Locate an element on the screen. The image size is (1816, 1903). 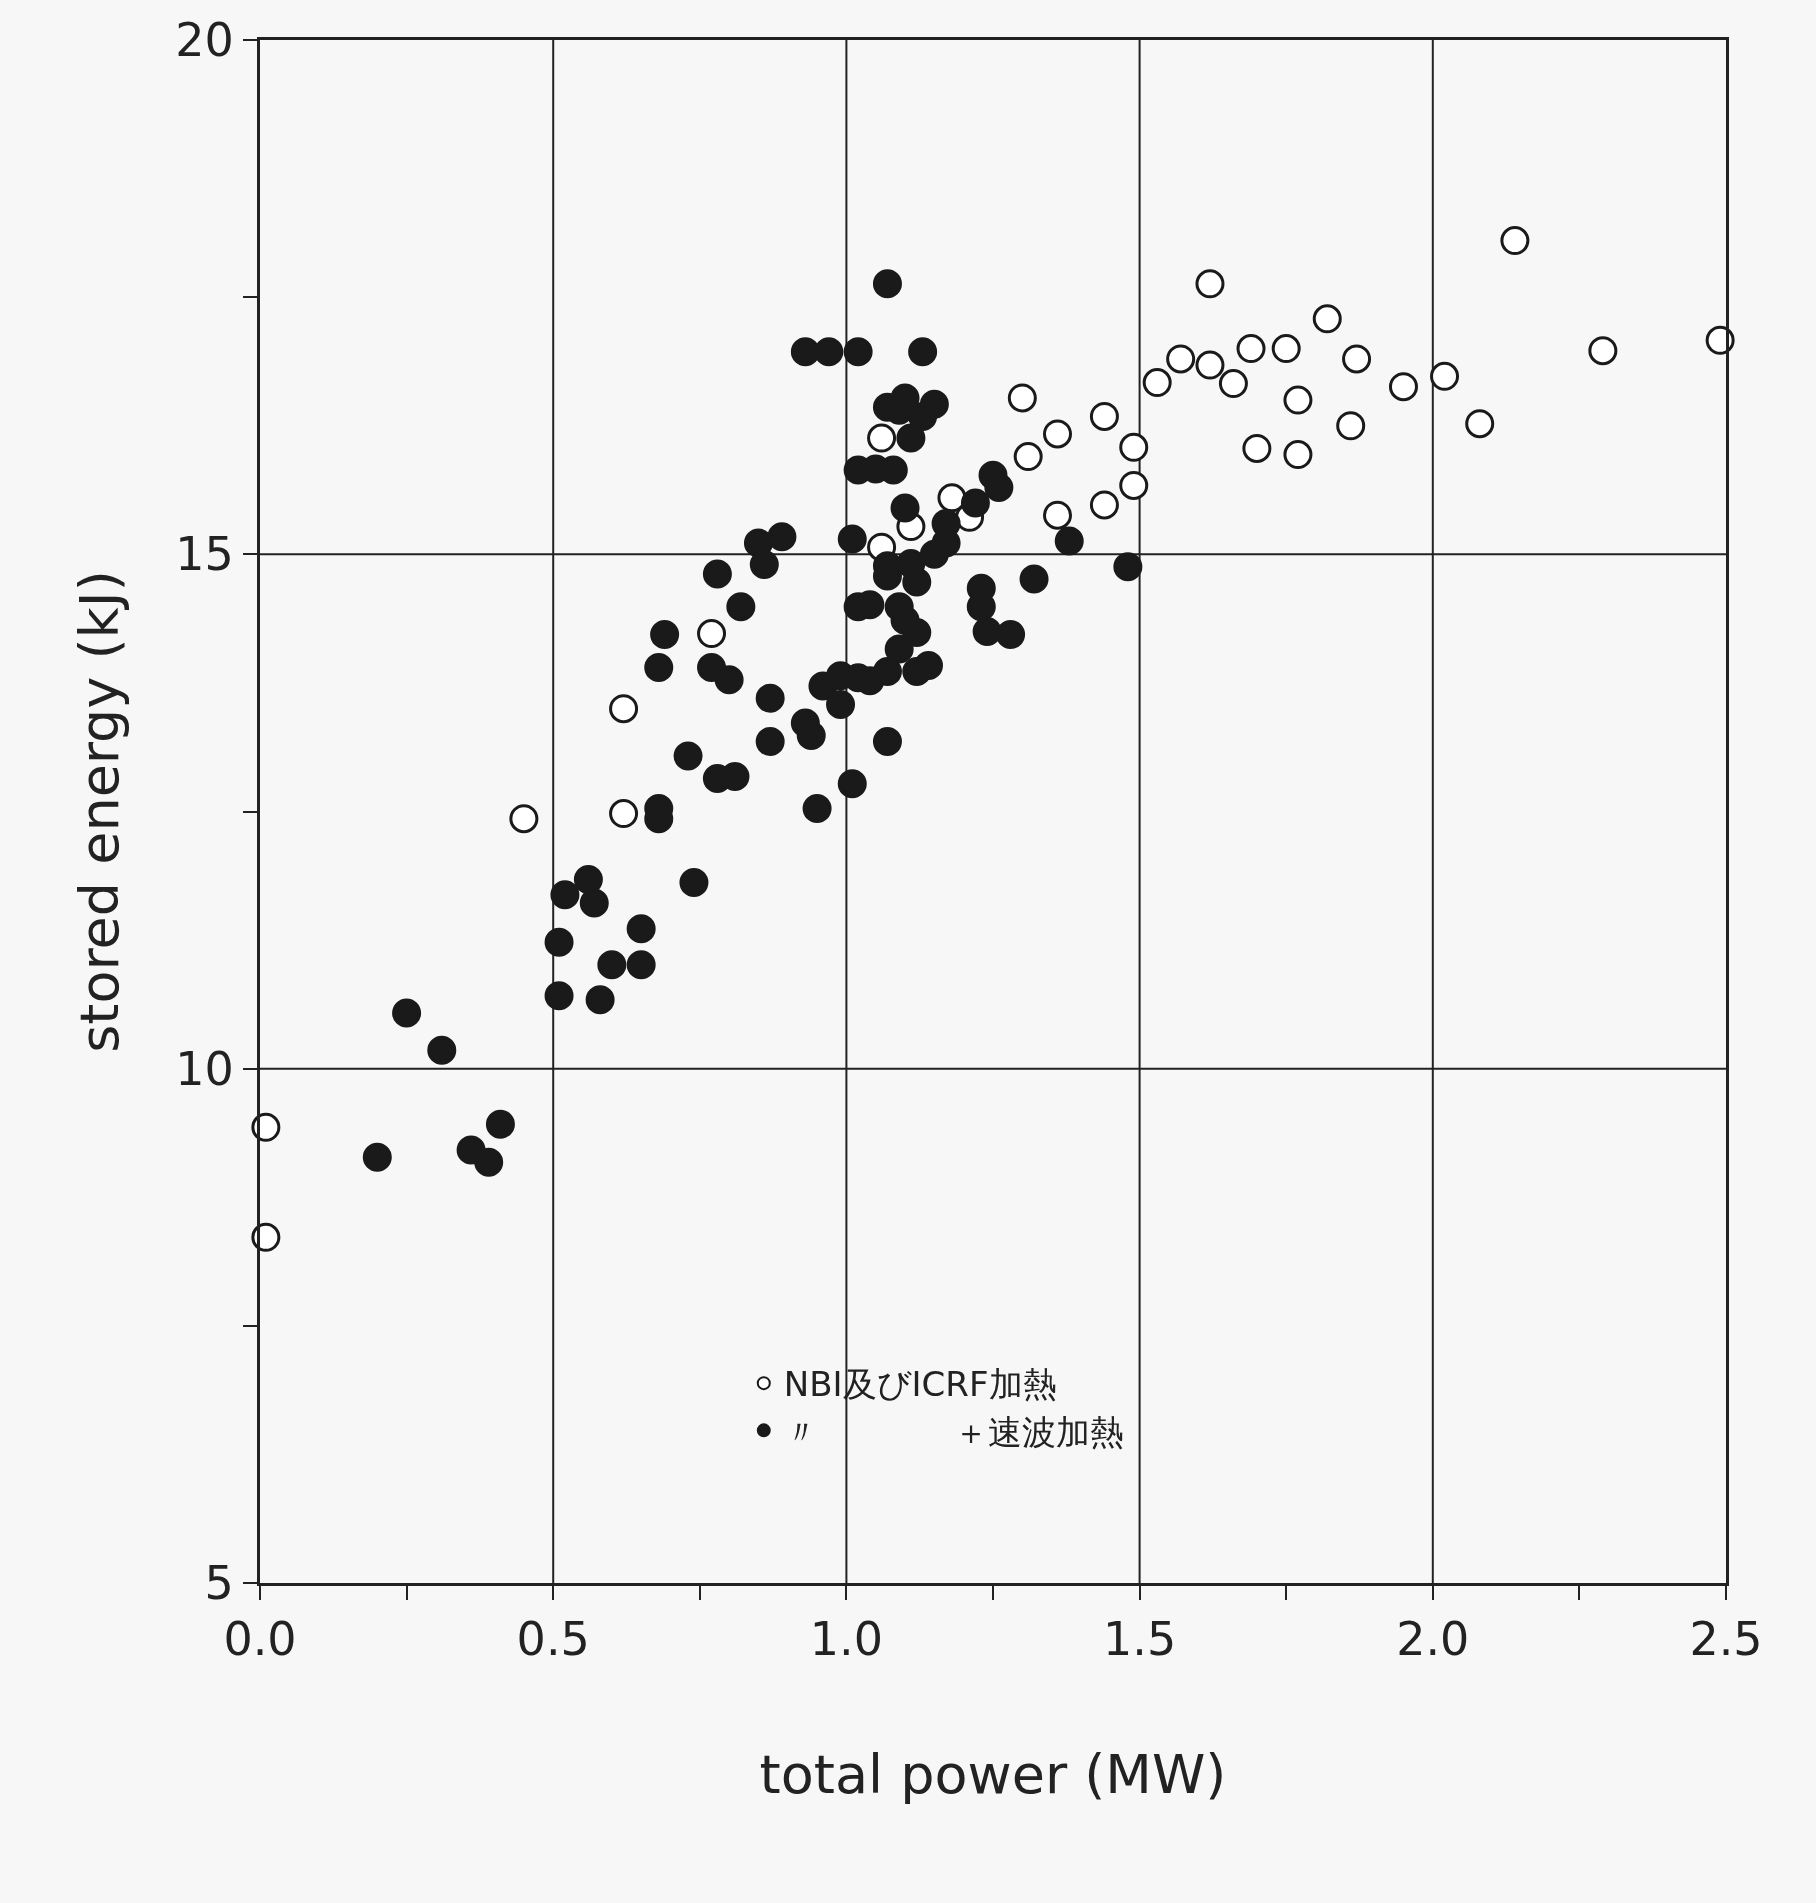
x-tick-label: 1.0 is located at coordinates (846, 1639).